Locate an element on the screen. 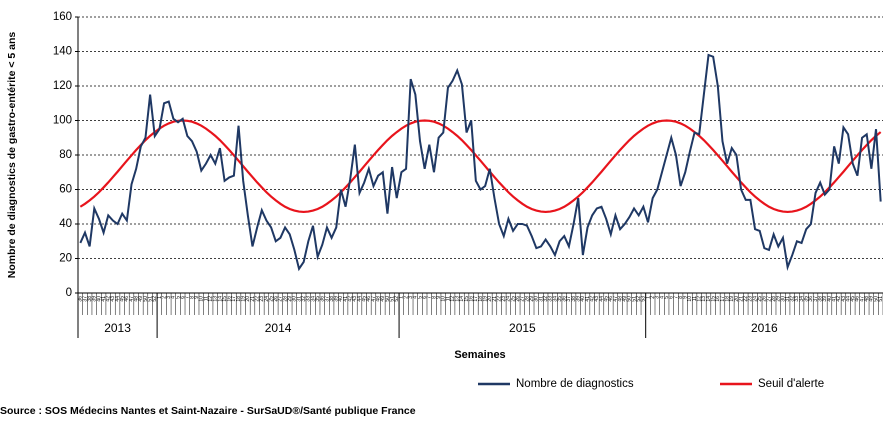 This screenshot has width=883, height=422. year-label: 2015 is located at coordinates (522, 328).